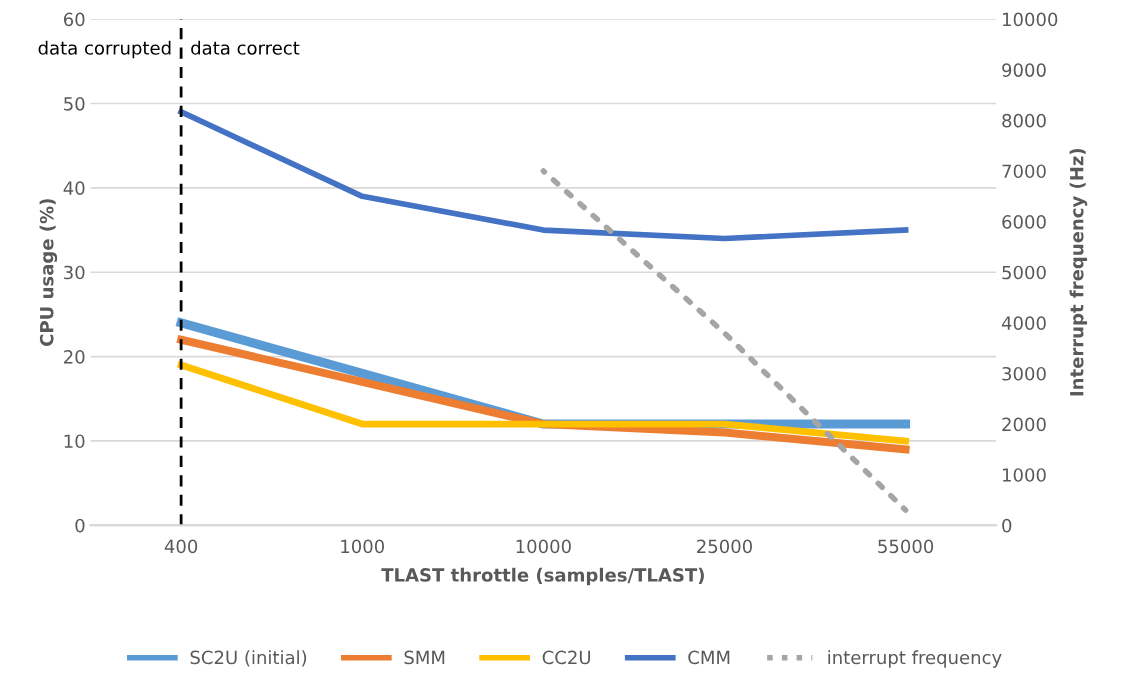  Describe the element at coordinates (248, 658) in the screenshot. I see `legend-label: SC2U (initial)` at that location.